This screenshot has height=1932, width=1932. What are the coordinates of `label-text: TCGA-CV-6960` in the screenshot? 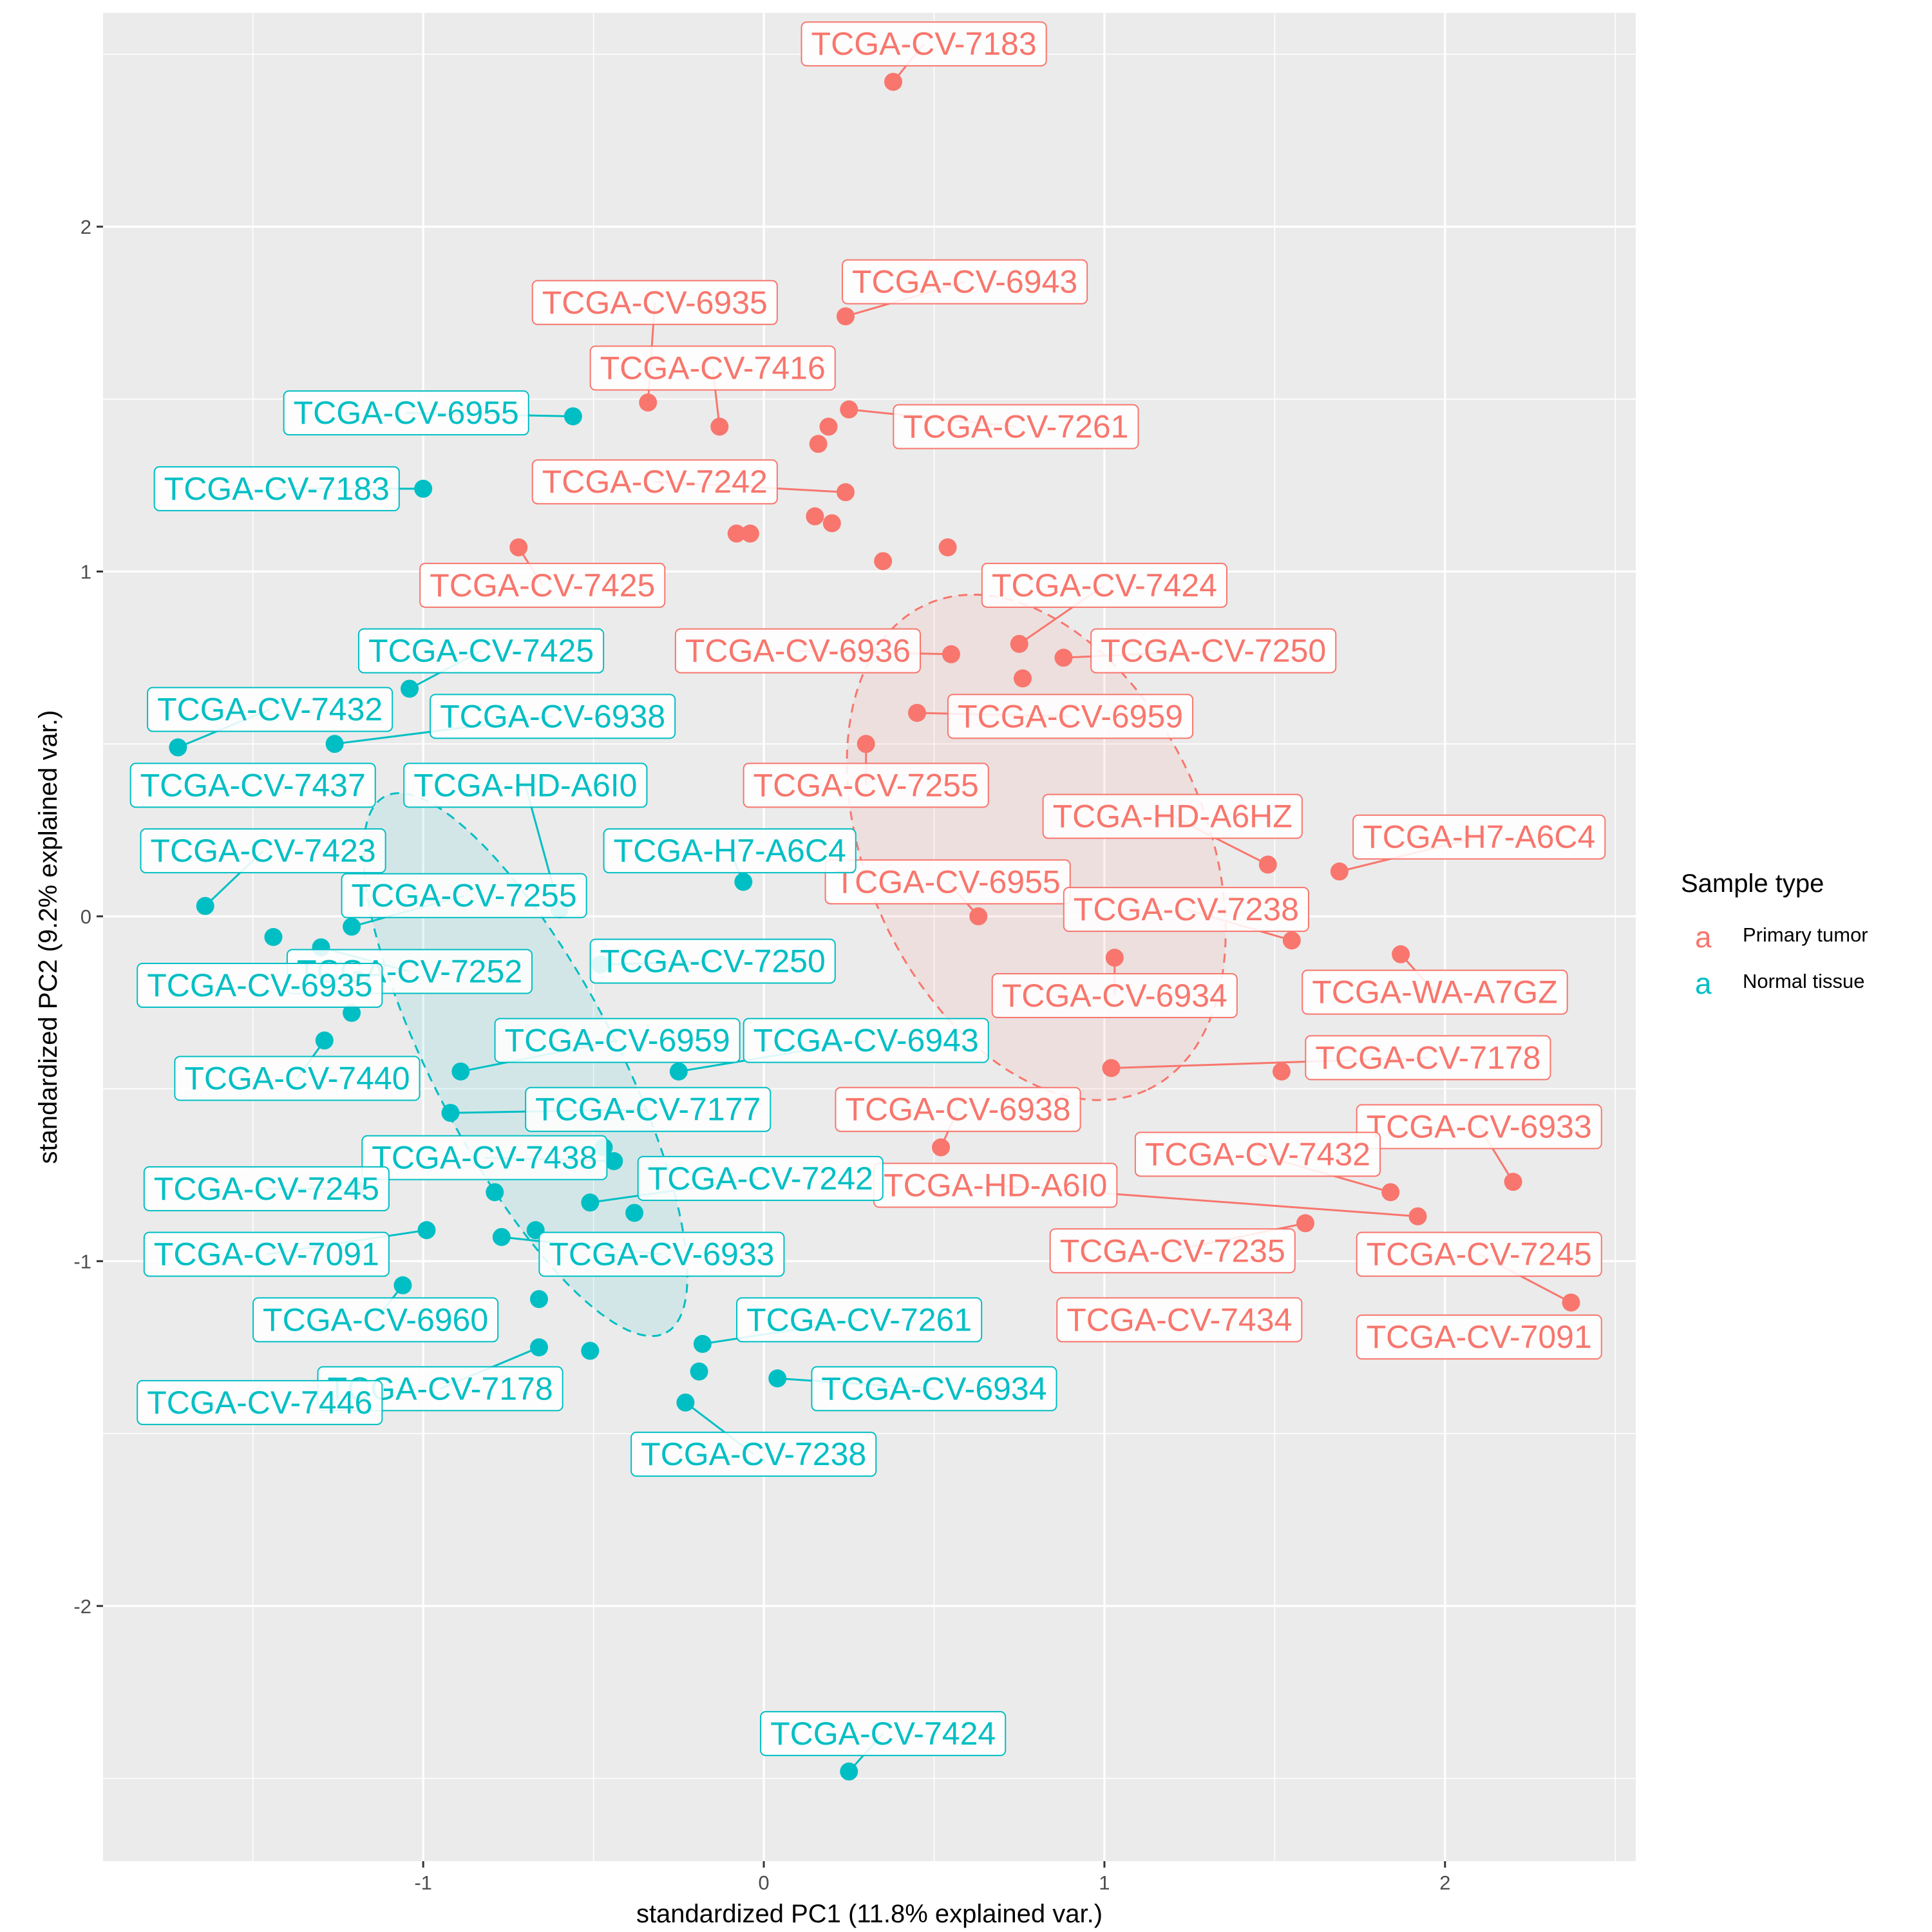 It's located at (375, 1320).